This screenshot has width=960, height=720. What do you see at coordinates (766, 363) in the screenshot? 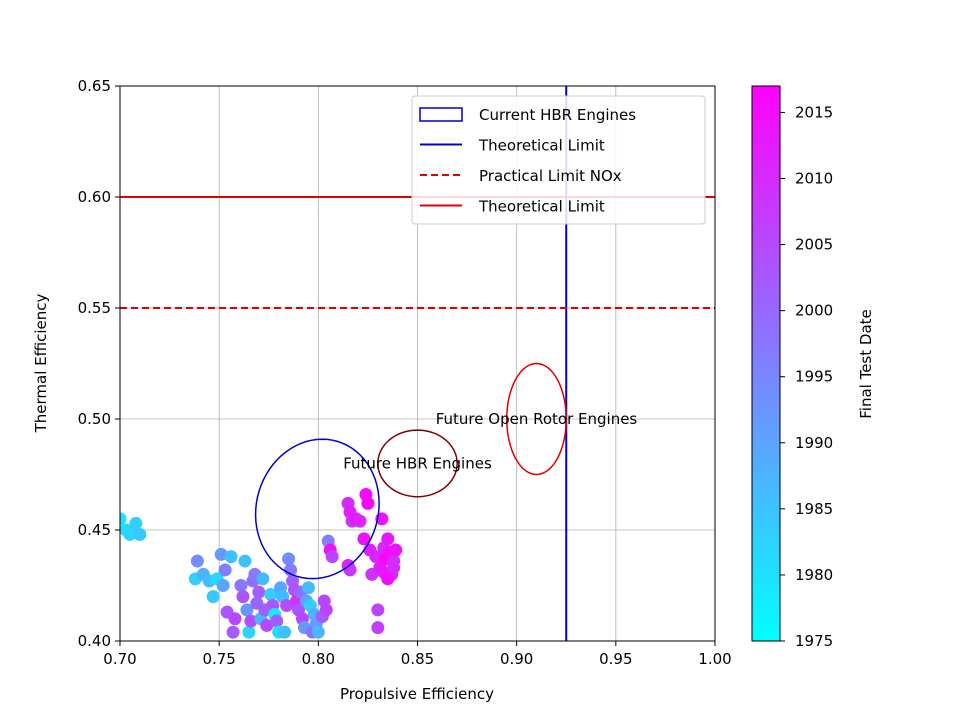
I see `colorbar-gradient` at bounding box center [766, 363].